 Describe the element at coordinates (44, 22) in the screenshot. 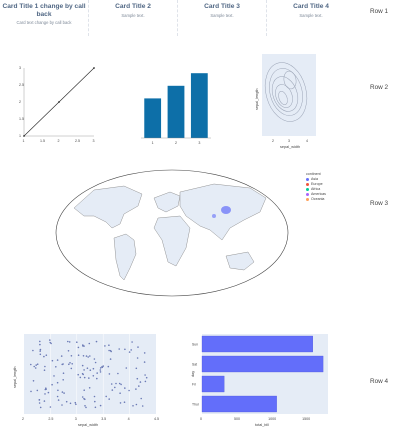

I see `card-text: Card text change by call back` at that location.